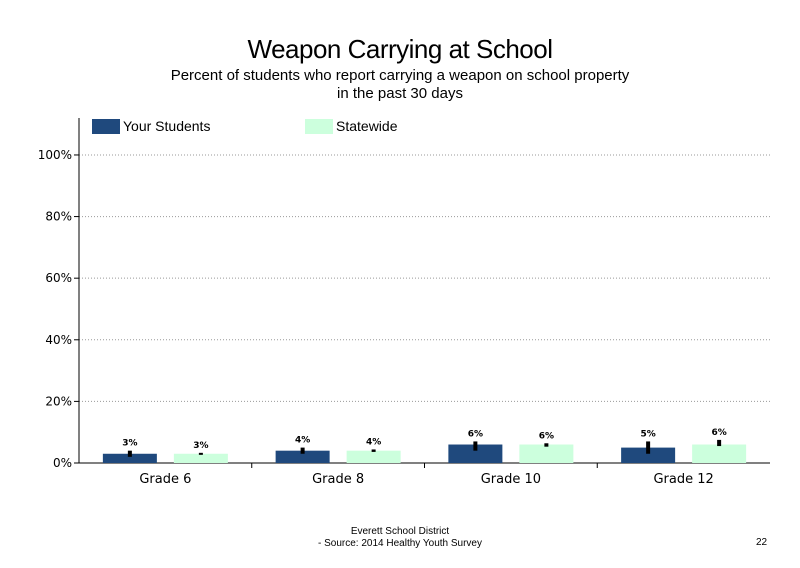 The height and width of the screenshot is (568, 800). What do you see at coordinates (400, 543) in the screenshot?
I see `footer-source: - Source: 2014 Healthy Youth Survey` at bounding box center [400, 543].